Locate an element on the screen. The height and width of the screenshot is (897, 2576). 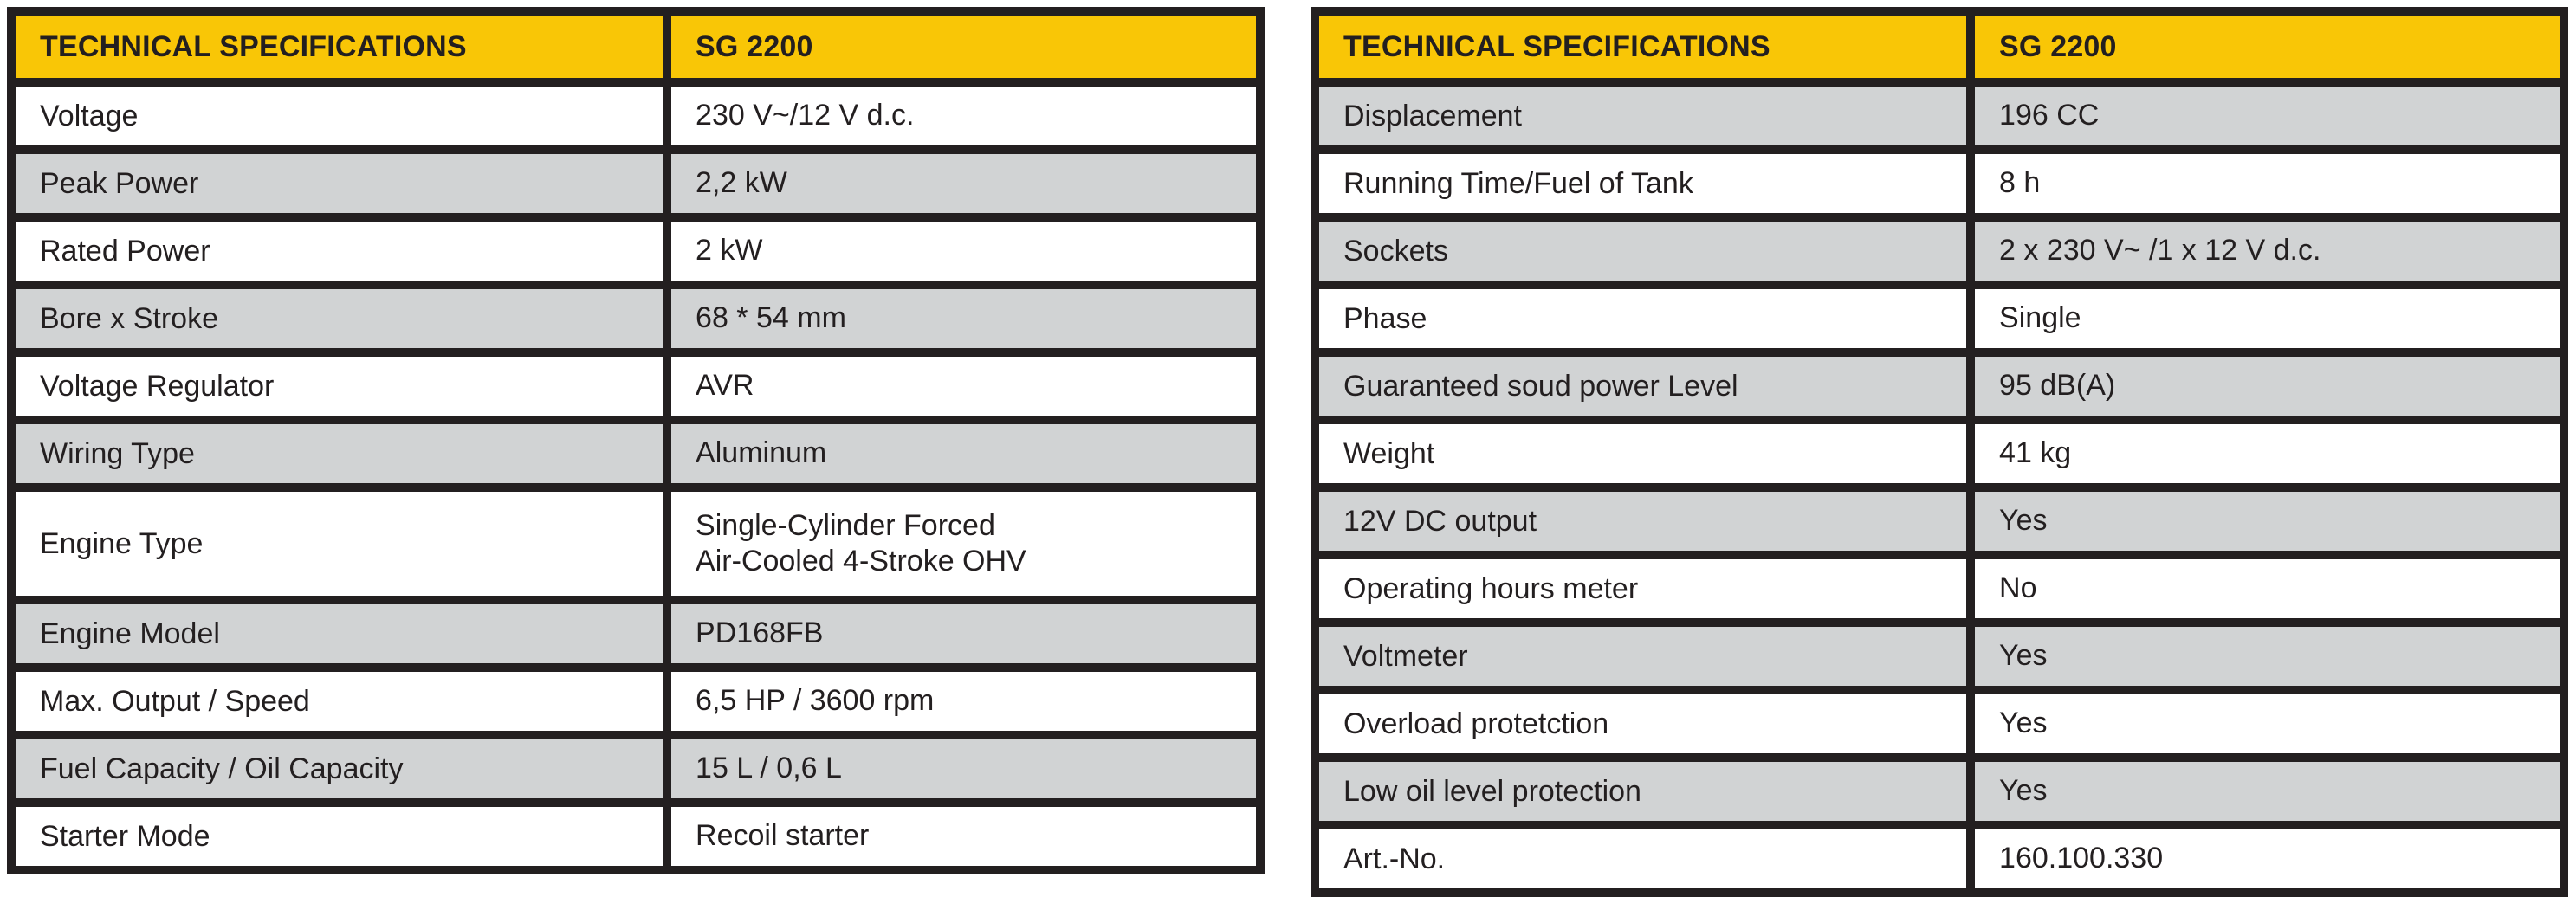
table-row: Low oil level protection Yes is located at coordinates (1939, 791).